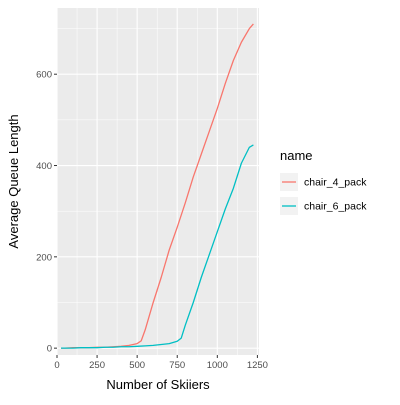 The width and height of the screenshot is (400, 405). Describe the element at coordinates (296, 155) in the screenshot. I see `legend-title: name` at that location.